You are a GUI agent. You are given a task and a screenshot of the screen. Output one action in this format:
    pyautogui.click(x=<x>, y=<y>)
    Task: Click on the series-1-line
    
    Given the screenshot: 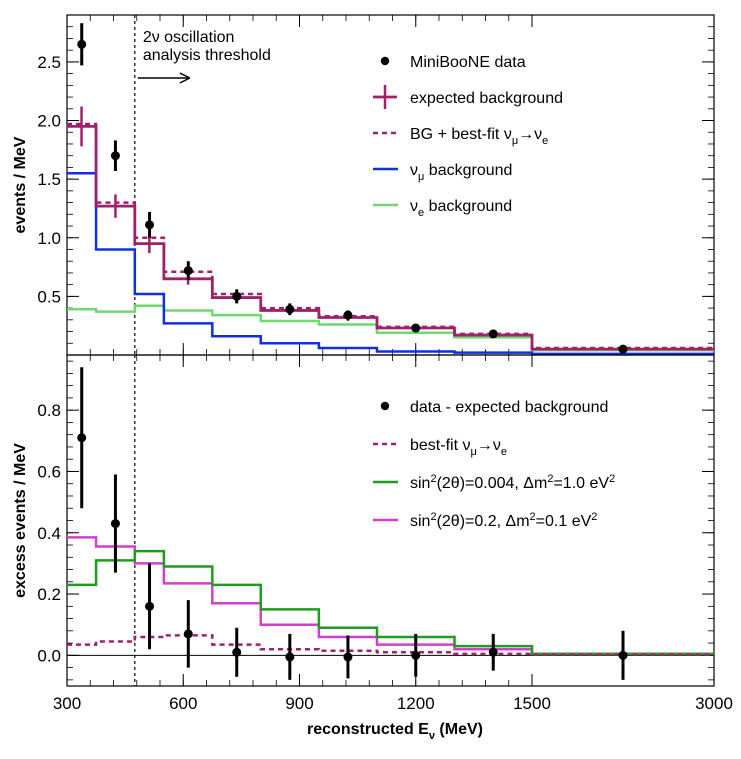 What is the action you would take?
    pyautogui.click(x=390, y=602)
    